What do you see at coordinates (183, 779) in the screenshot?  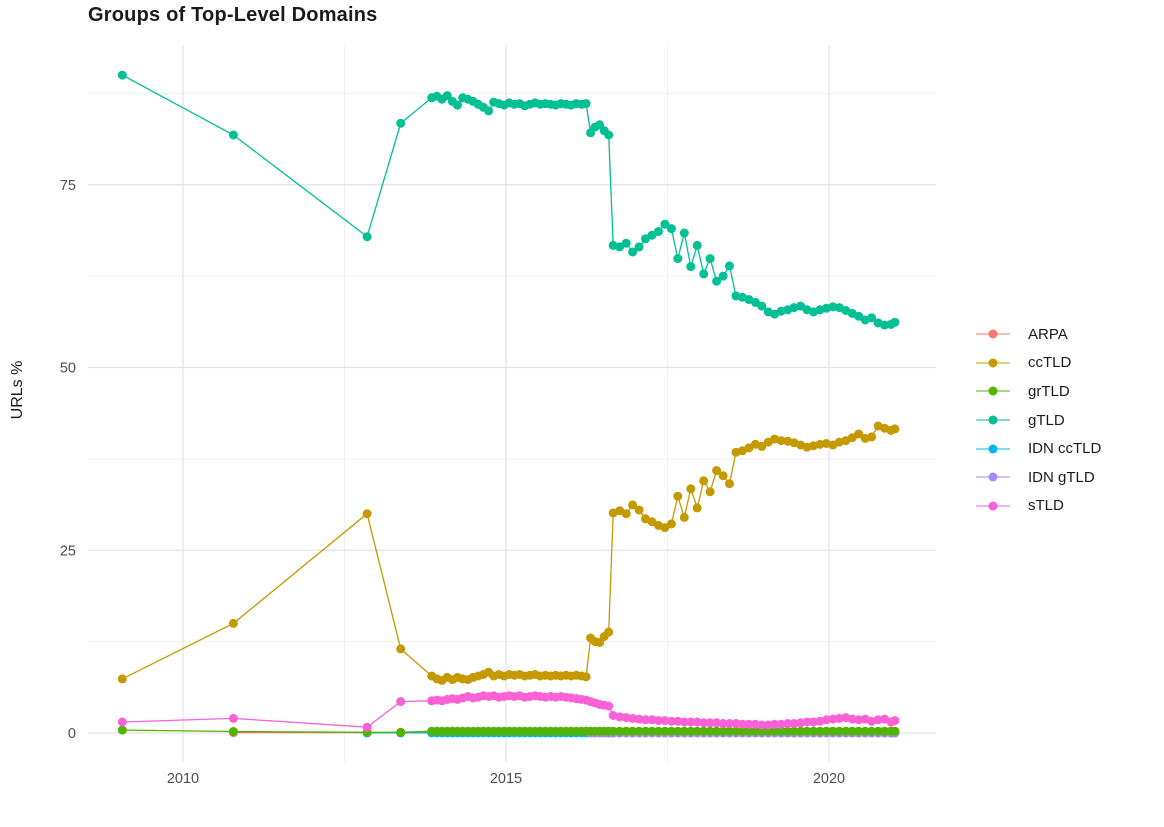 I see `x-tick-label: 2010` at bounding box center [183, 779].